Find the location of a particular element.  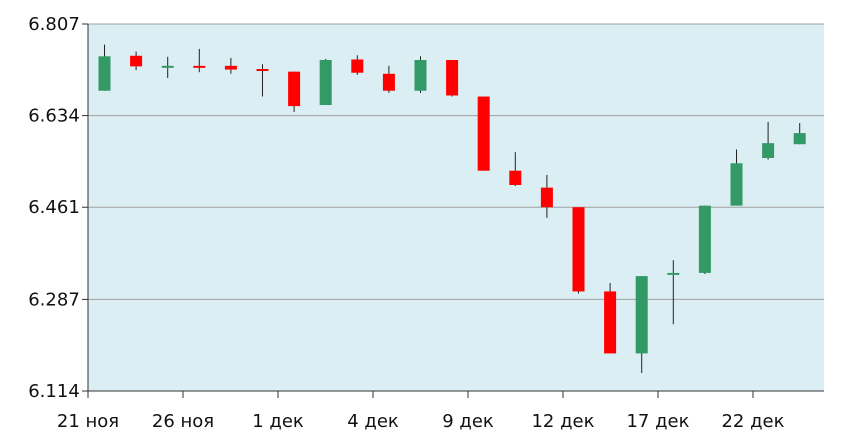

x-tick-label: 12 дек is located at coordinates (562, 421).